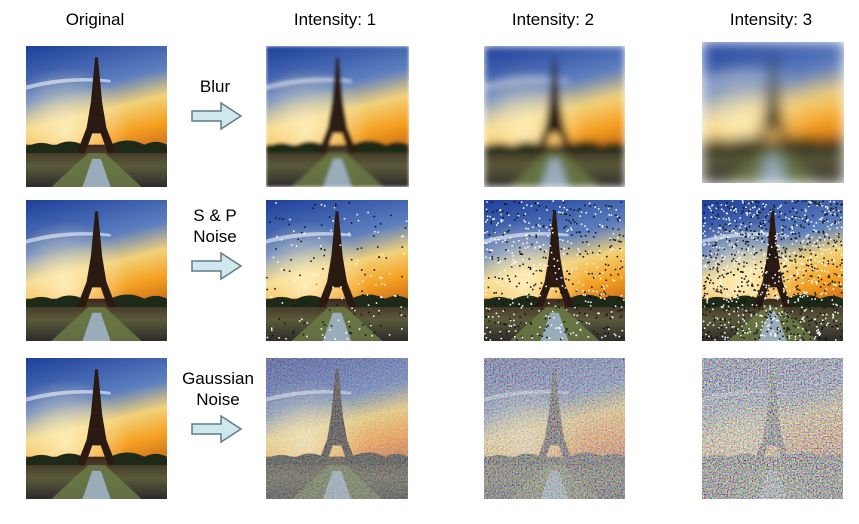  Describe the element at coordinates (218, 389) in the screenshot. I see `row-label-gaussian-noise: Gaussian Noise` at that location.